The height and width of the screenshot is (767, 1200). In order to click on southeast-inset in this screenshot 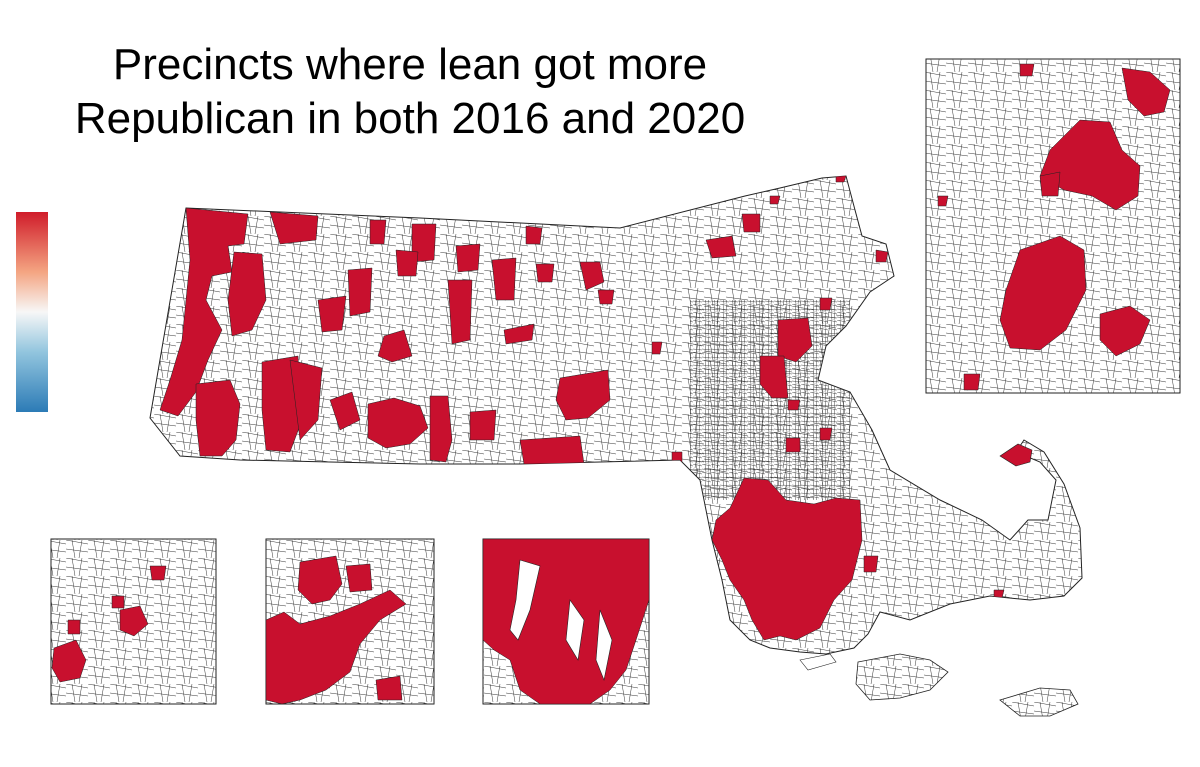, I will do `click(566, 621)`.